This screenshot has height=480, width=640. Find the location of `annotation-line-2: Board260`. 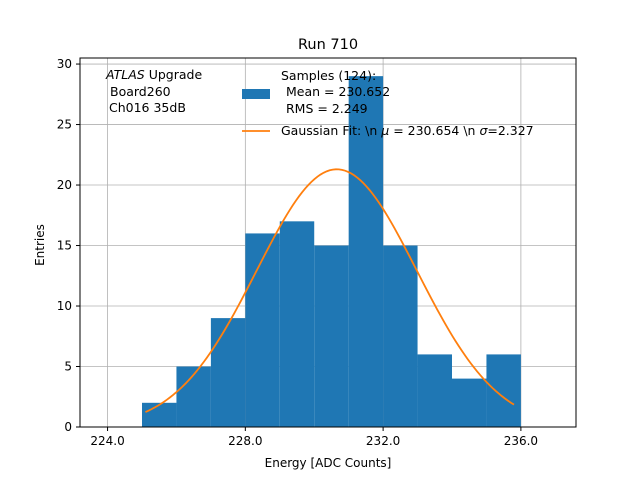

annotation-line-2: Board260 is located at coordinates (140, 91).